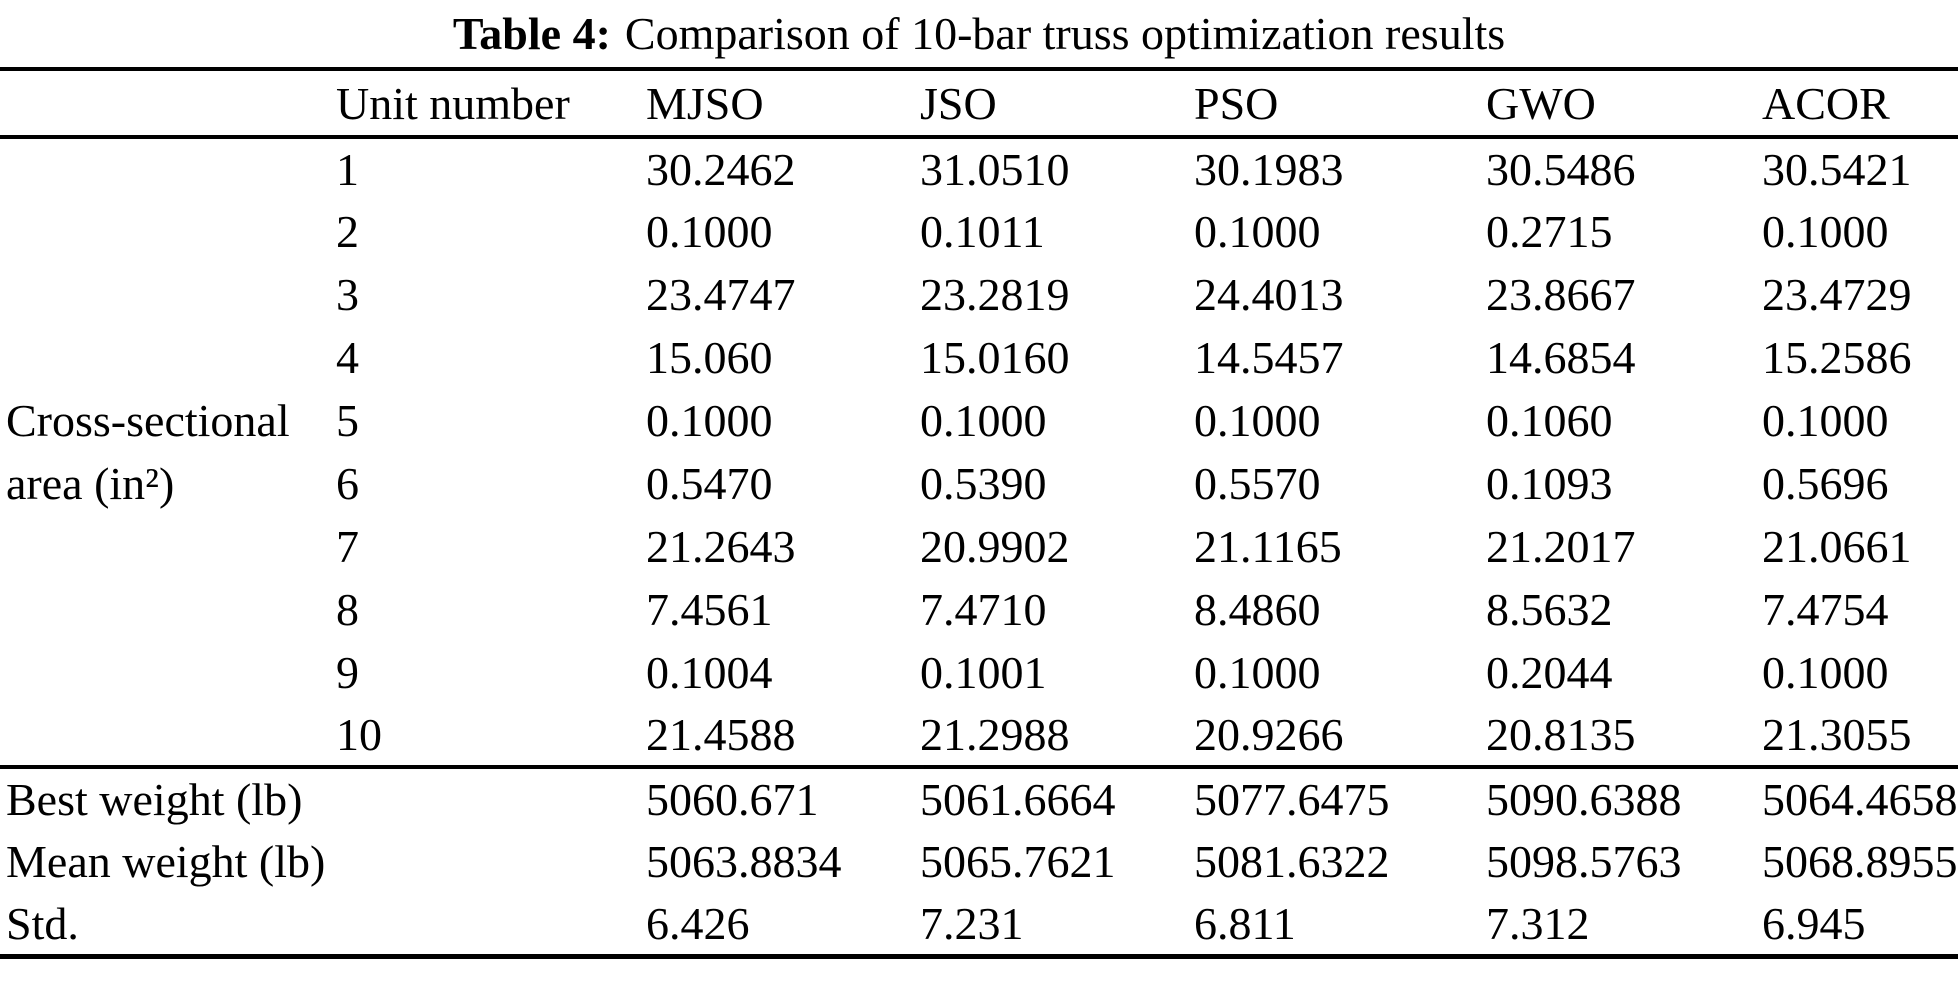  I want to click on value-cell: 23.2819, so click(995, 294).